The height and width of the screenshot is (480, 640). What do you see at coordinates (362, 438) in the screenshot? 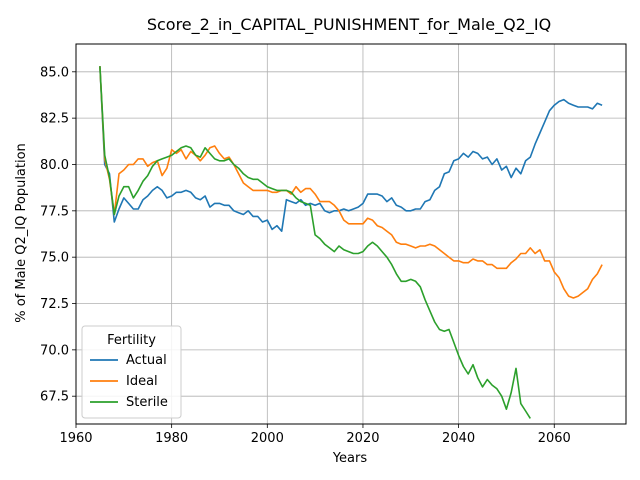
I see `x-tick-label: 2020` at bounding box center [362, 438].